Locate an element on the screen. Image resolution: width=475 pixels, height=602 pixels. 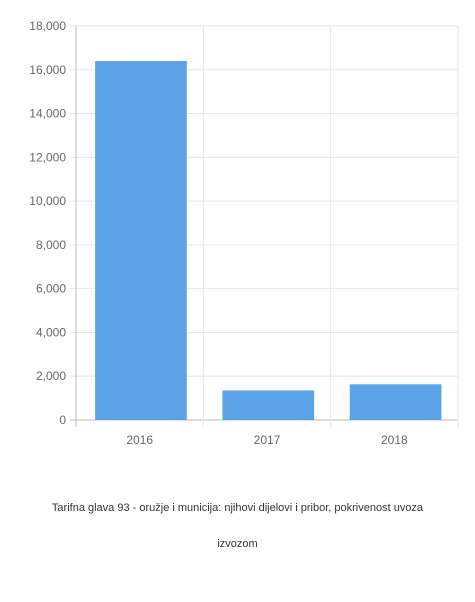
bar-2018 is located at coordinates (395, 402).